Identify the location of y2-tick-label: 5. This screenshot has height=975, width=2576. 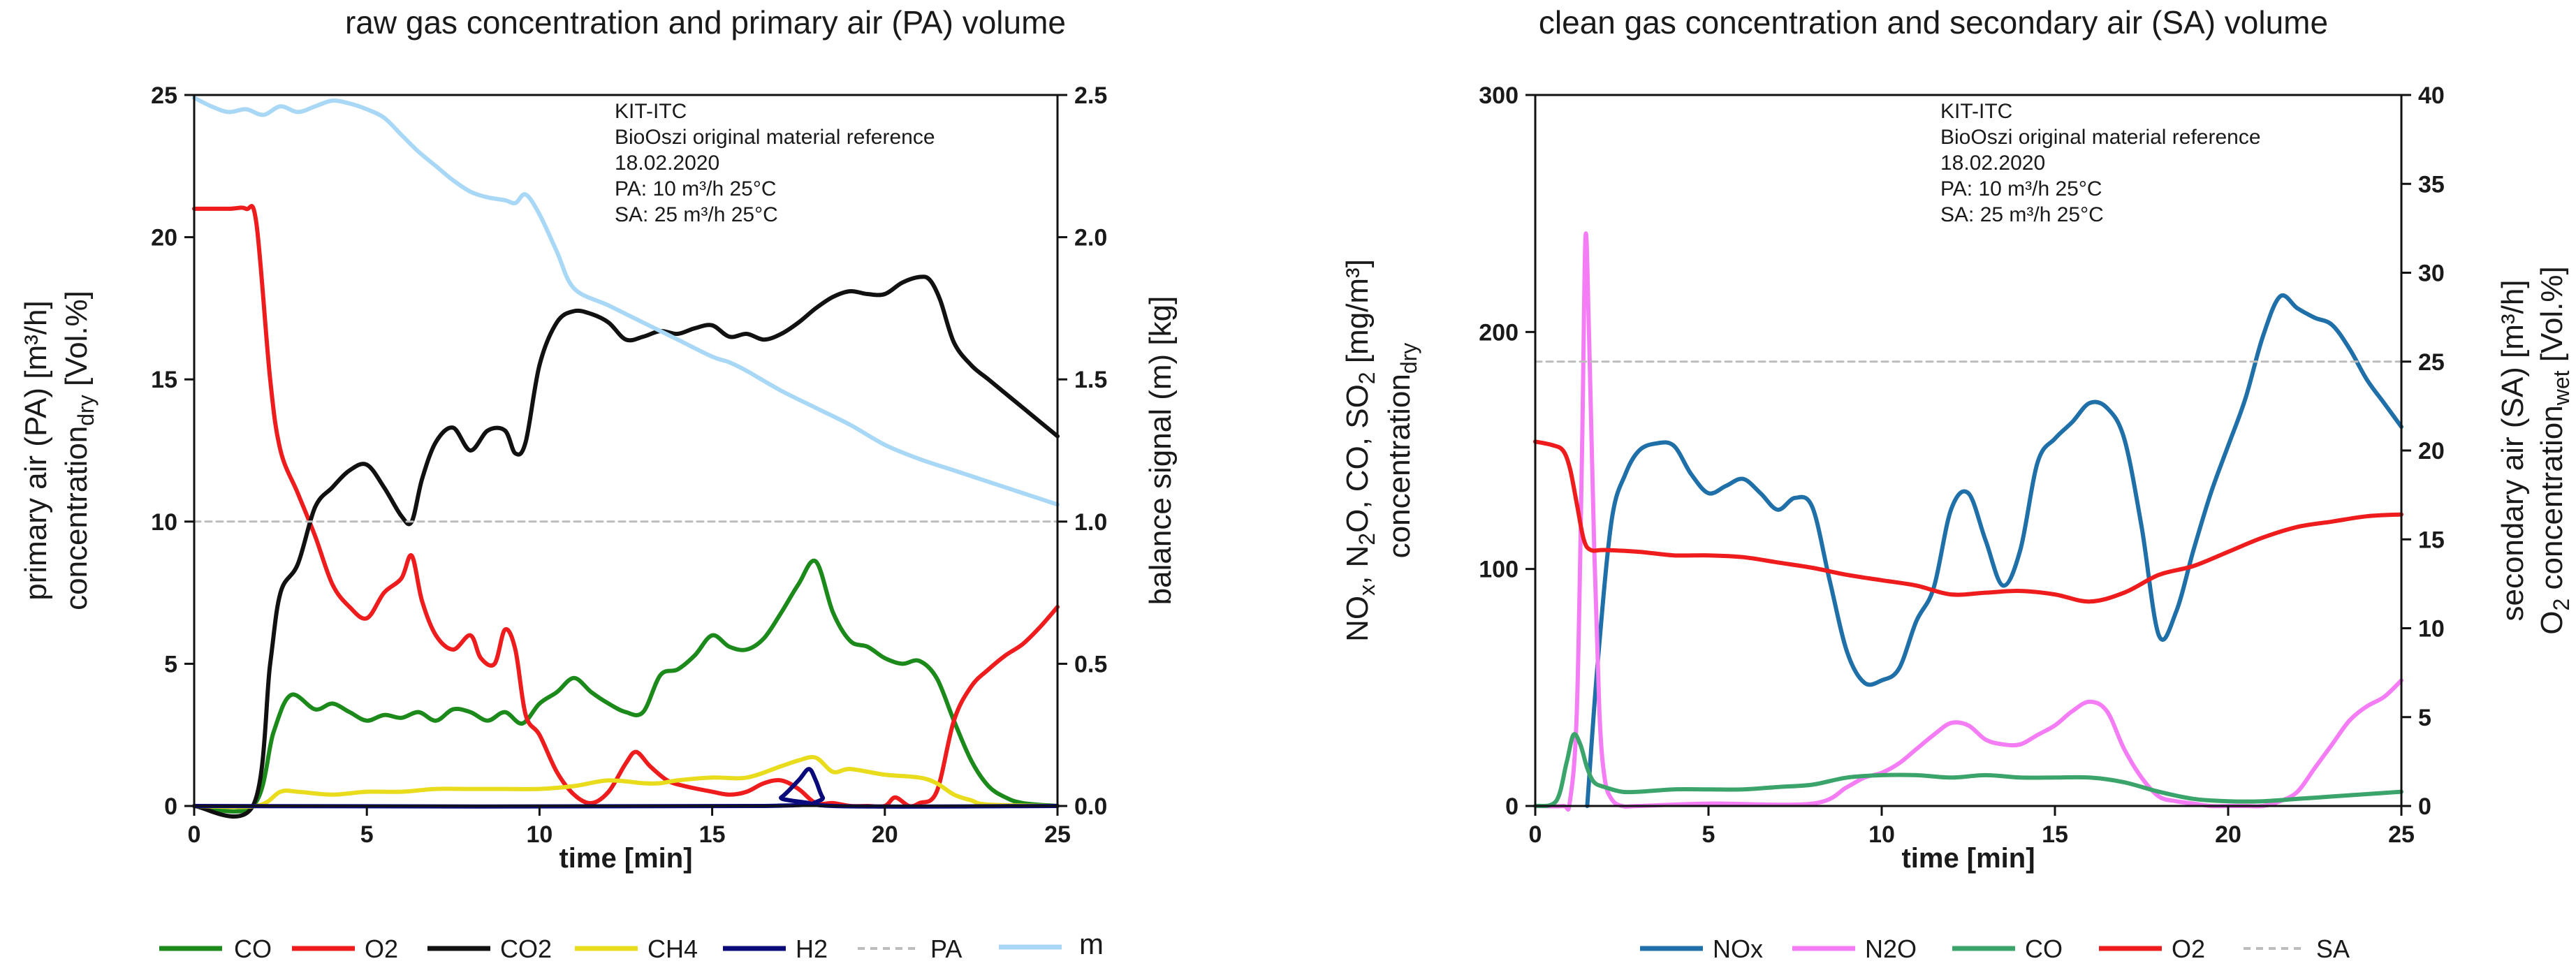
(2424, 718).